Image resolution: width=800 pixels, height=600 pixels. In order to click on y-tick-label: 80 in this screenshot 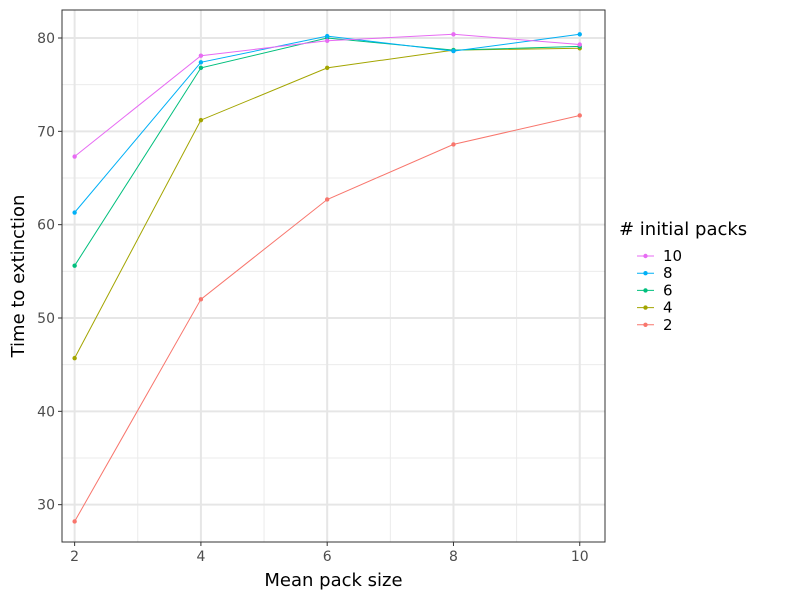, I will do `click(46, 39)`.